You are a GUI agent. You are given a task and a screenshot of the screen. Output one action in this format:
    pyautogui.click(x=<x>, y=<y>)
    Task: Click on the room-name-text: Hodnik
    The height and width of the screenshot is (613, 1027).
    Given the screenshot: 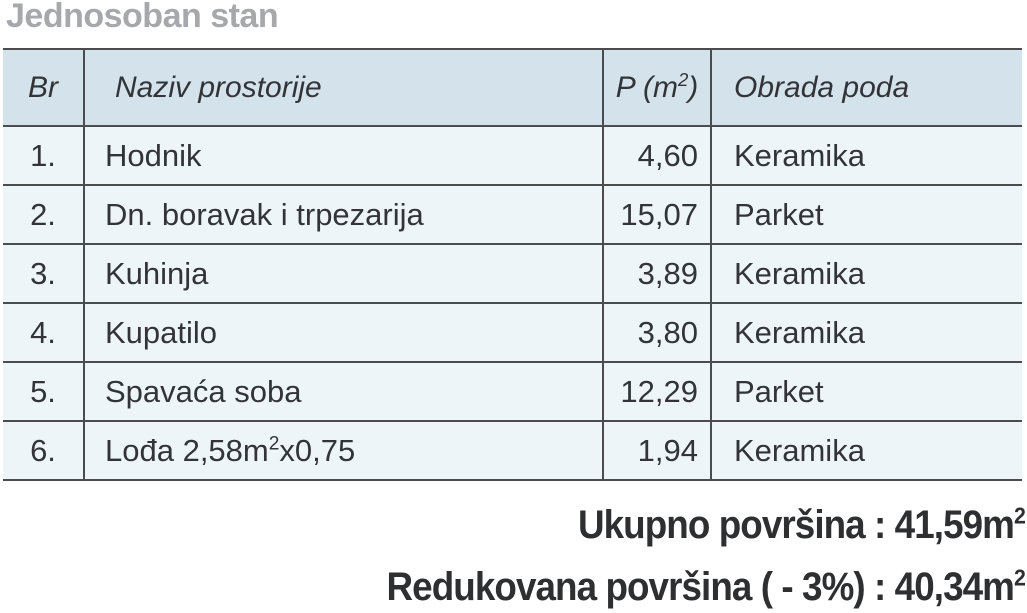 What is the action you would take?
    pyautogui.click(x=153, y=155)
    